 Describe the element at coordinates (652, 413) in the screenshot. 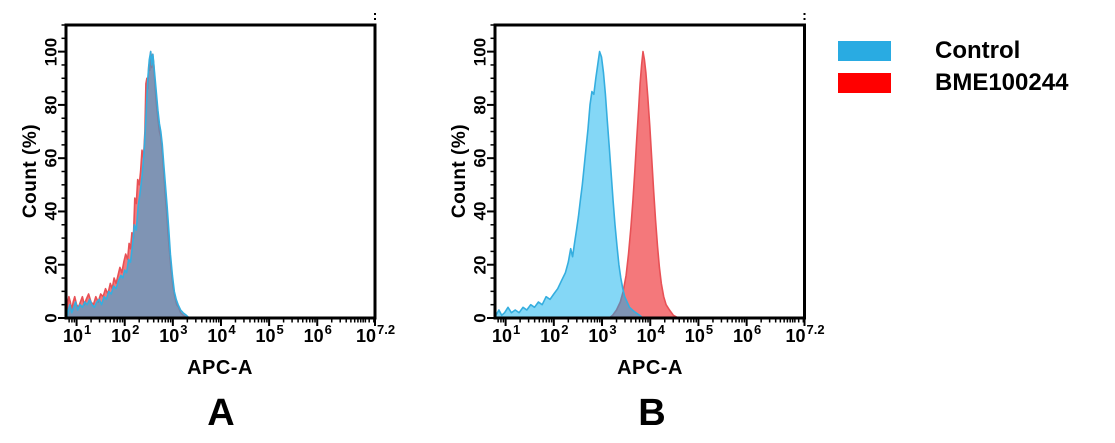

I see `panel-letter-b: B` at that location.